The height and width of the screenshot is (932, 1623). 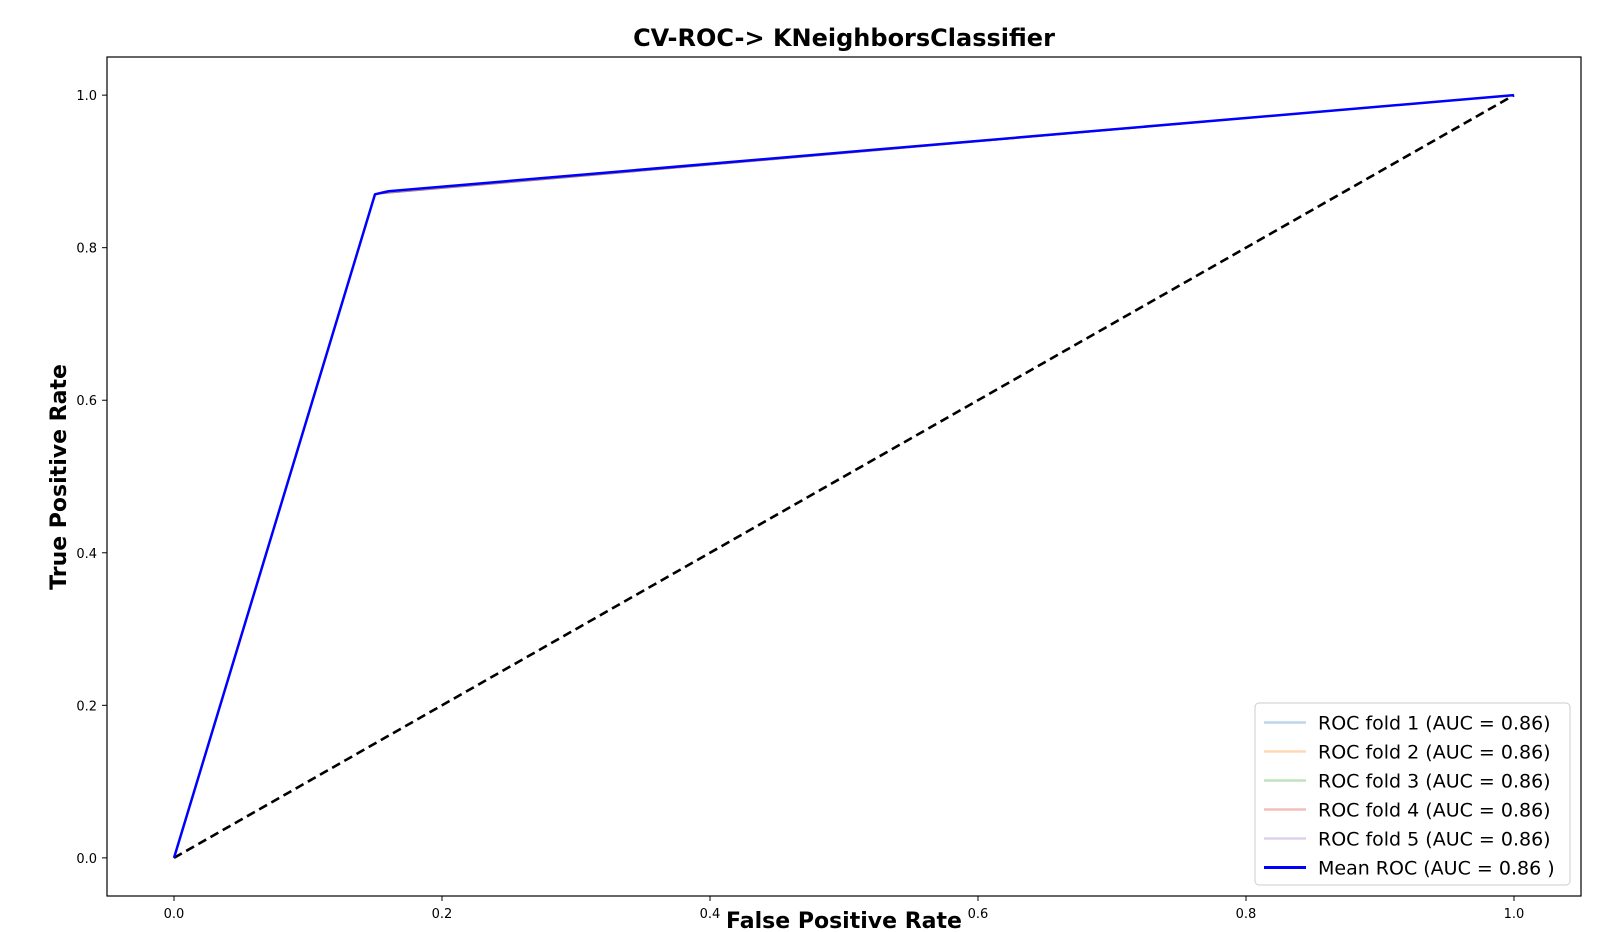 What do you see at coordinates (1246, 914) in the screenshot?
I see `x-tick-label: 0.8` at bounding box center [1246, 914].